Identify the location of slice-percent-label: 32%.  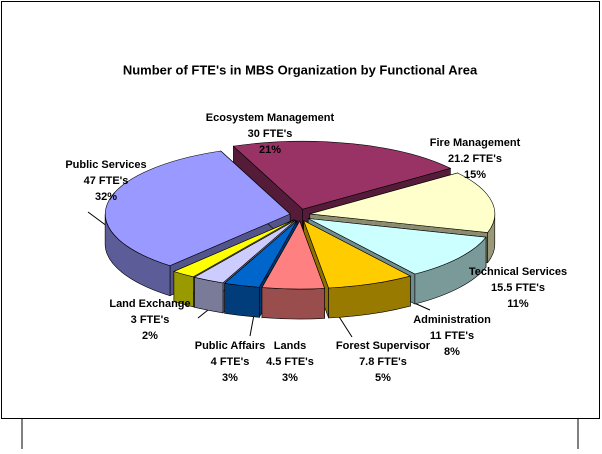
(106, 197).